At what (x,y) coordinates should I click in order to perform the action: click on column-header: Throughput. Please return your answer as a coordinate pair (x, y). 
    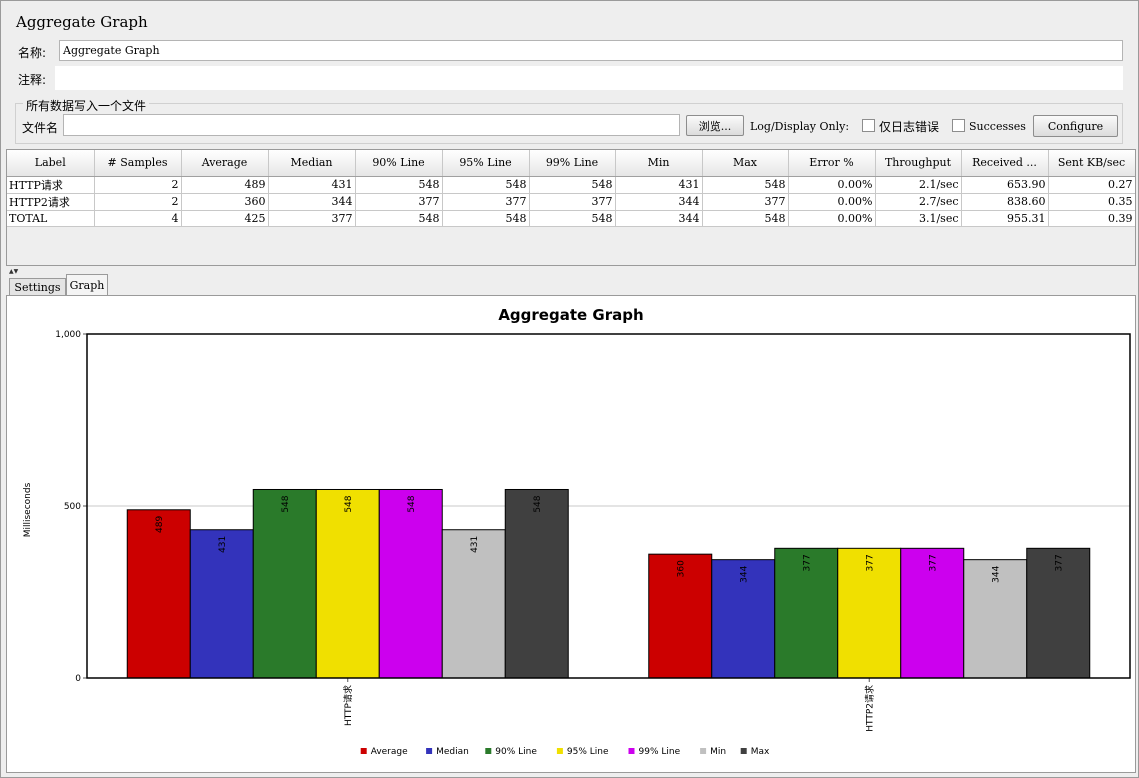
    Looking at the image, I should click on (918, 163).